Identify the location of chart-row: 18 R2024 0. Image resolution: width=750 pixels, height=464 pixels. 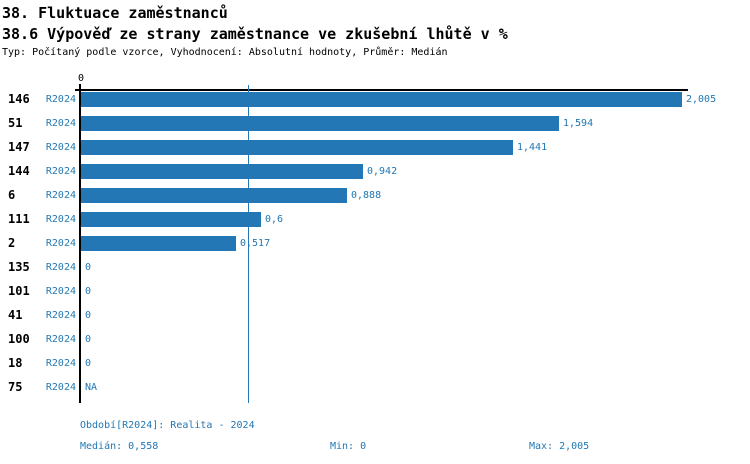
(375, 363).